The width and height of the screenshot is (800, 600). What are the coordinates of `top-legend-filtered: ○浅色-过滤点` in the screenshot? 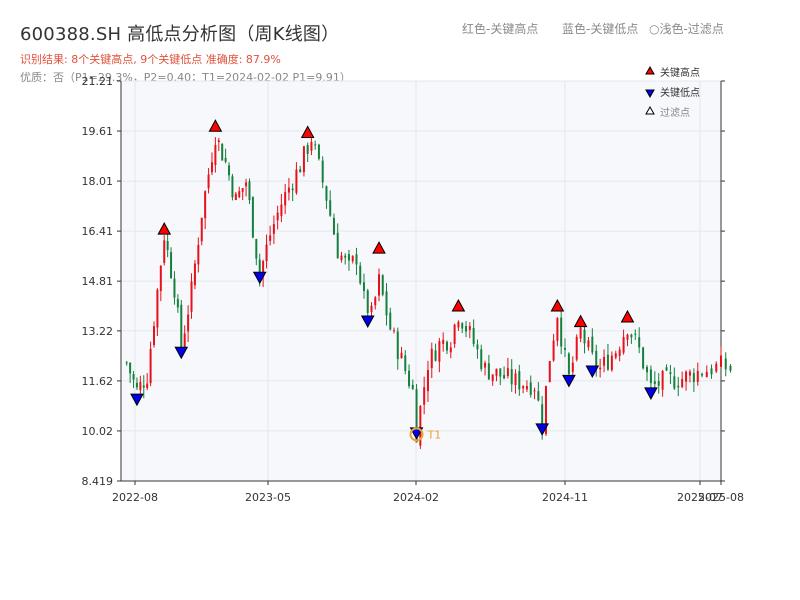 It's located at (686, 29).